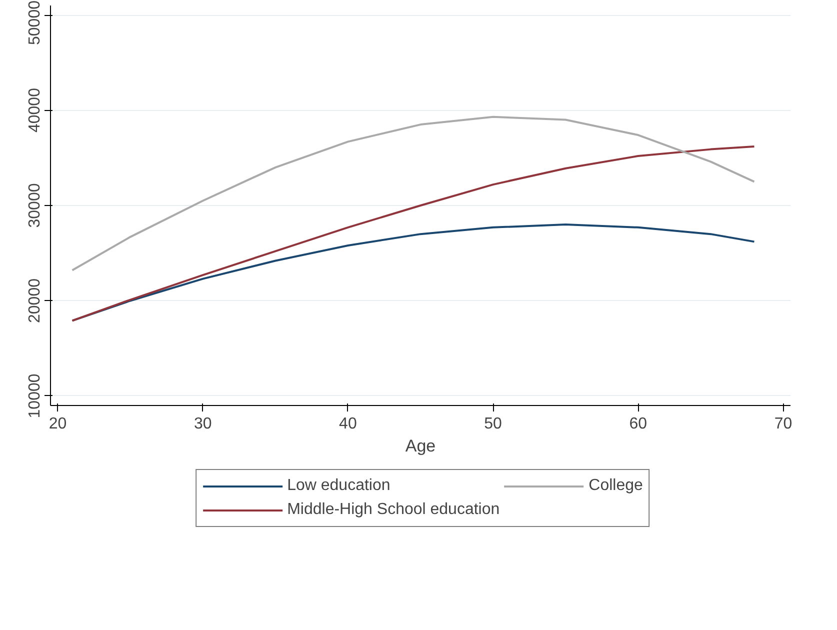  I want to click on legend-label: Low education, so click(338, 486).